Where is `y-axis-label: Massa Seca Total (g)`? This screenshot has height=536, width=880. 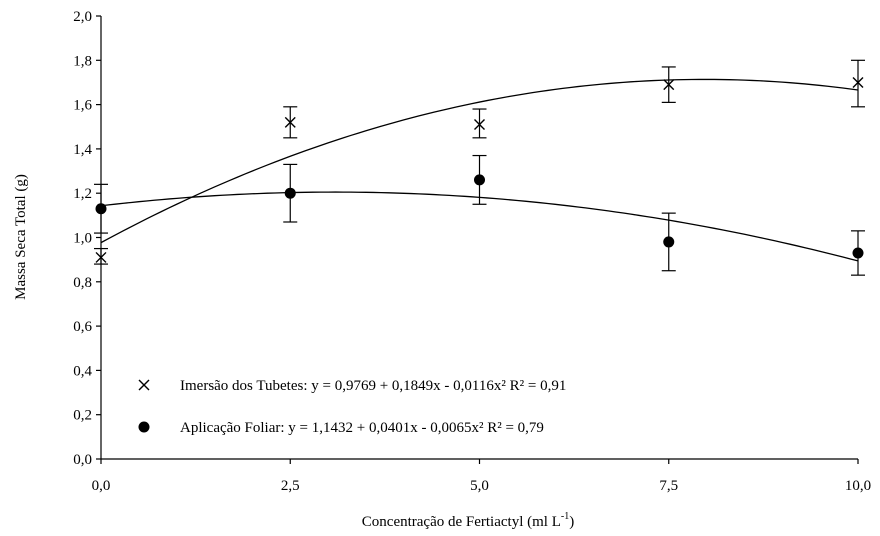 y-axis-label: Massa Seca Total (g) is located at coordinates (21, 237).